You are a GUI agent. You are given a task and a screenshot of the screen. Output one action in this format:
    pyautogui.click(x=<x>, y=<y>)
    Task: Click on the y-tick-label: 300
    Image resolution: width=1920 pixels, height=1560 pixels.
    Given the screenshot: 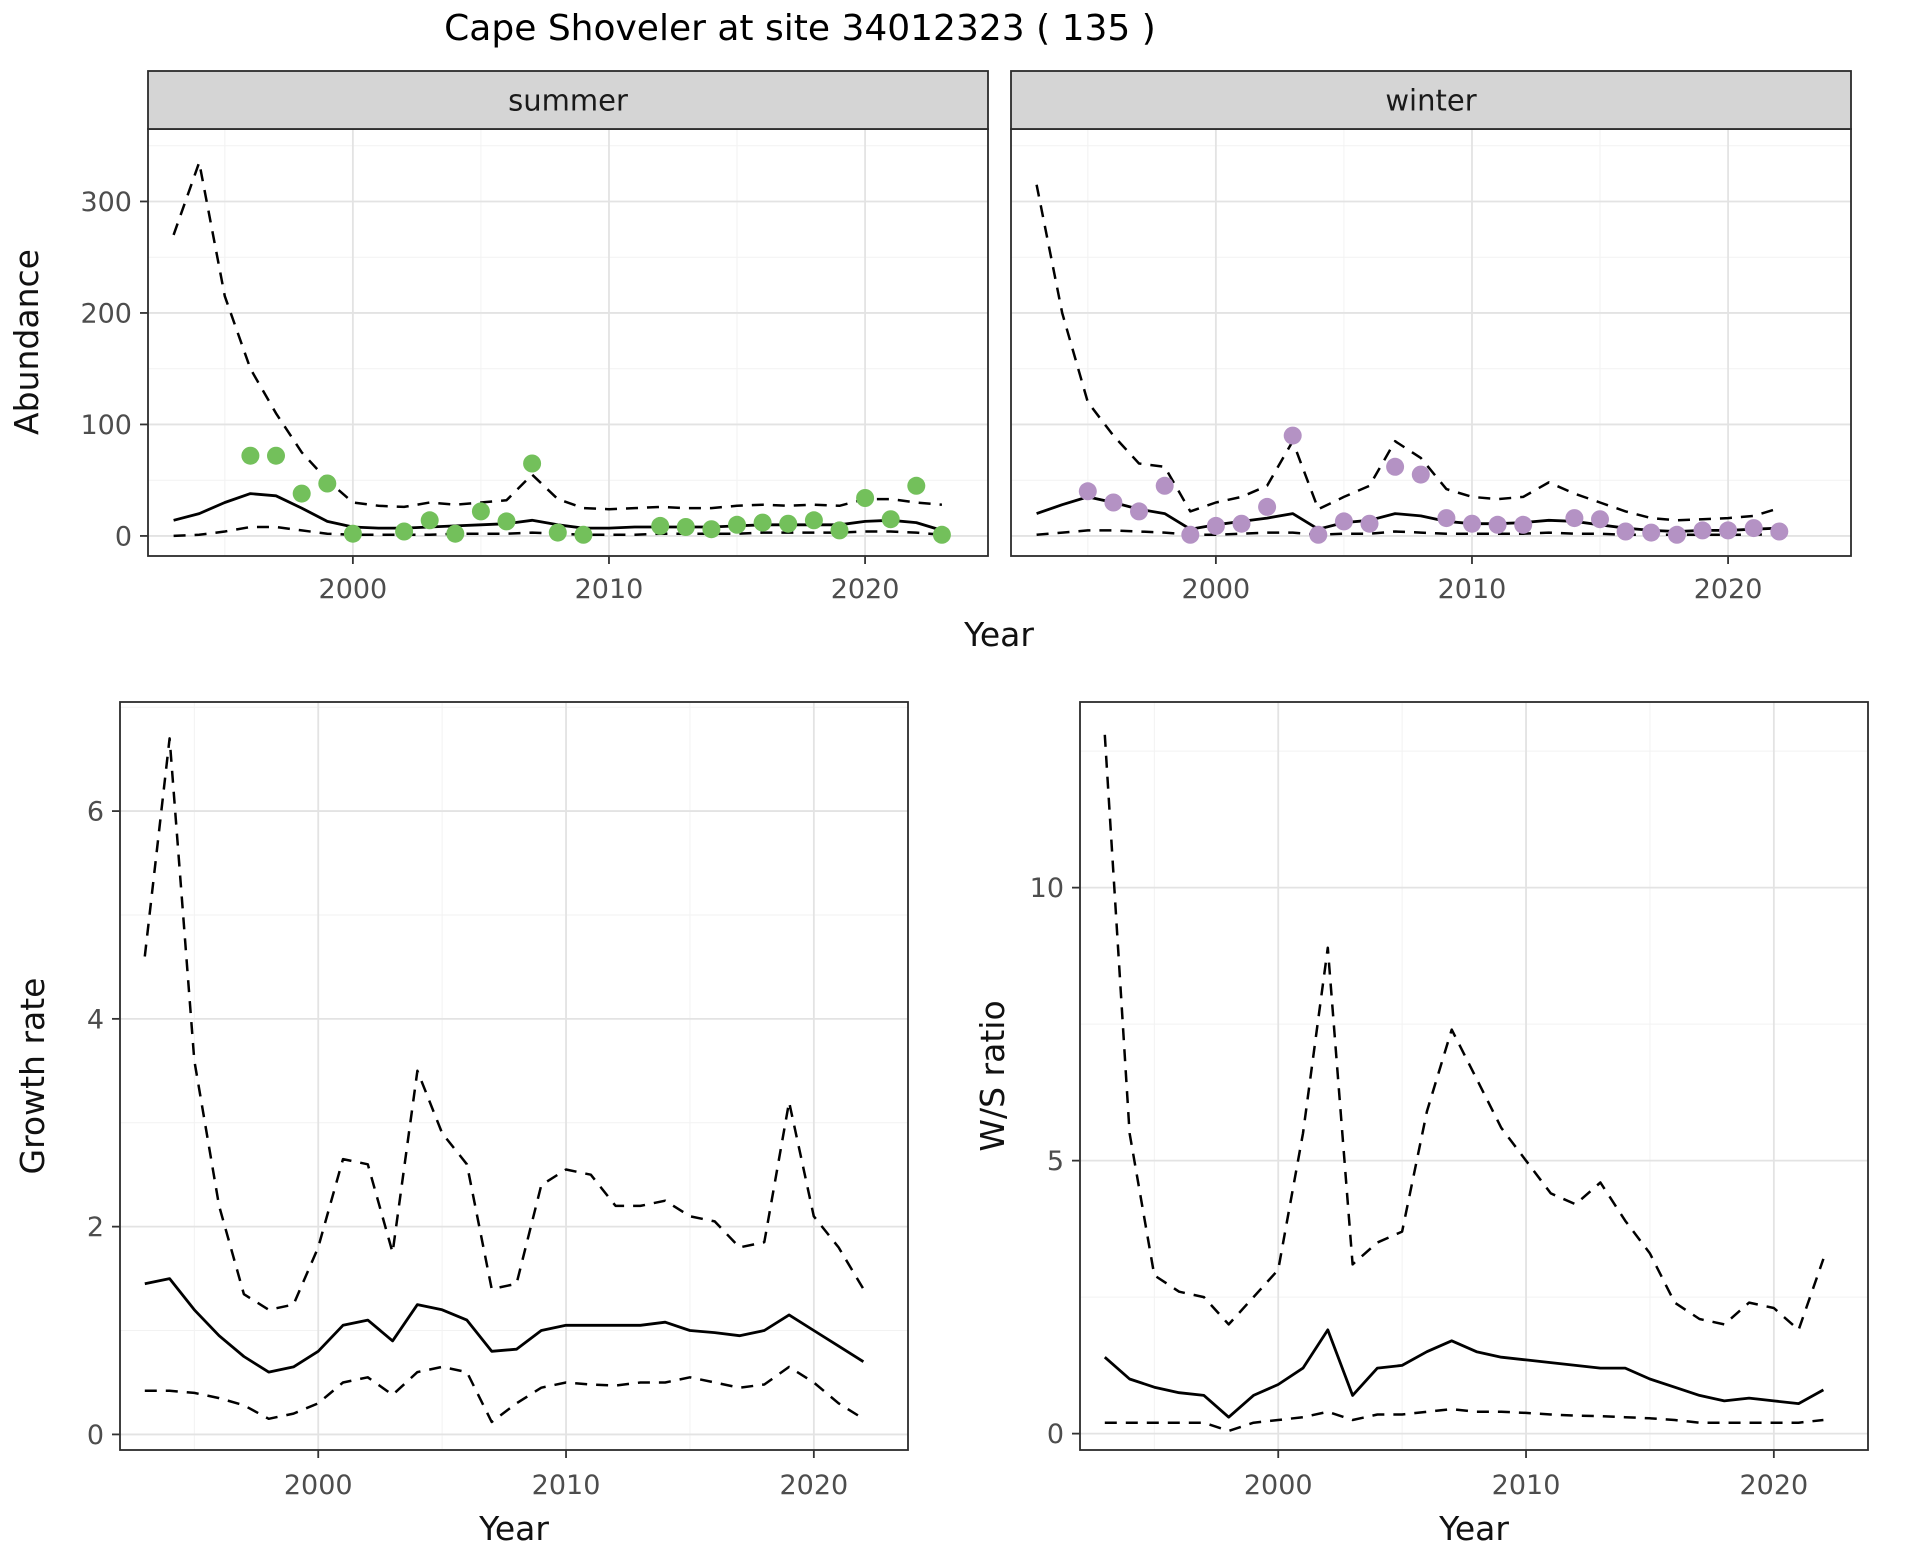 What is the action you would take?
    pyautogui.click(x=106, y=202)
    